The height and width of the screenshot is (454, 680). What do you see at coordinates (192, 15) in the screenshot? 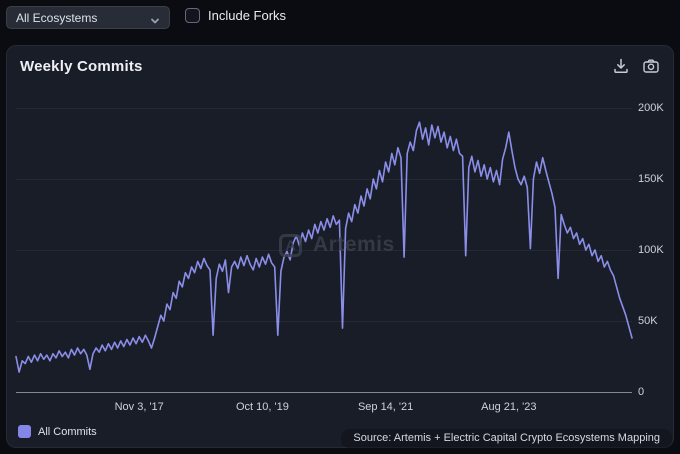
I see `include-forks-checkbox` at bounding box center [192, 15].